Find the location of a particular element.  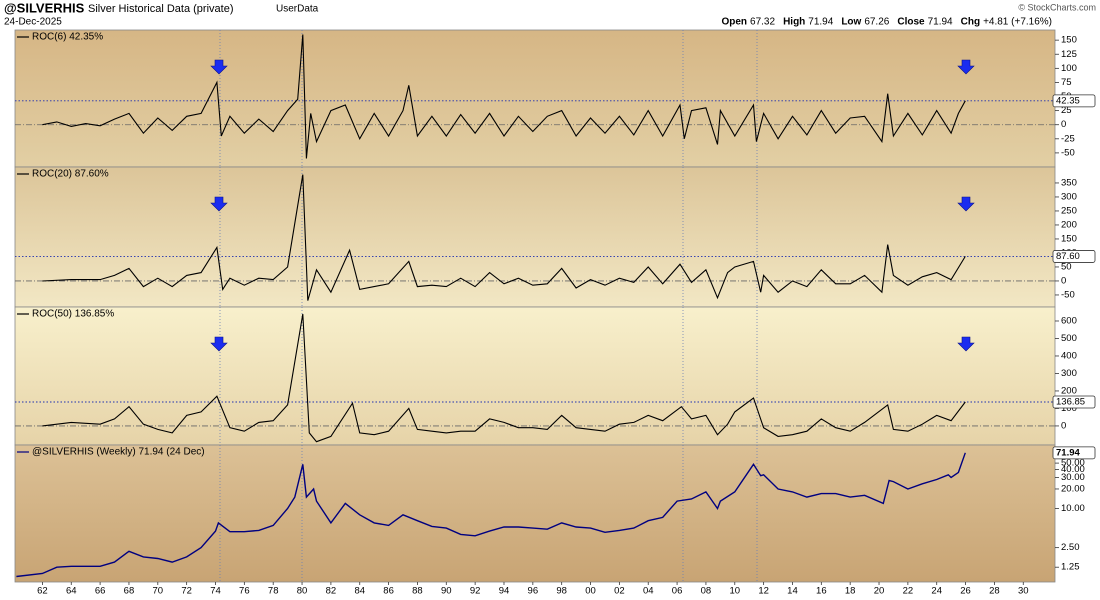

symbol: @SILVERHIS is located at coordinates (44, 7).